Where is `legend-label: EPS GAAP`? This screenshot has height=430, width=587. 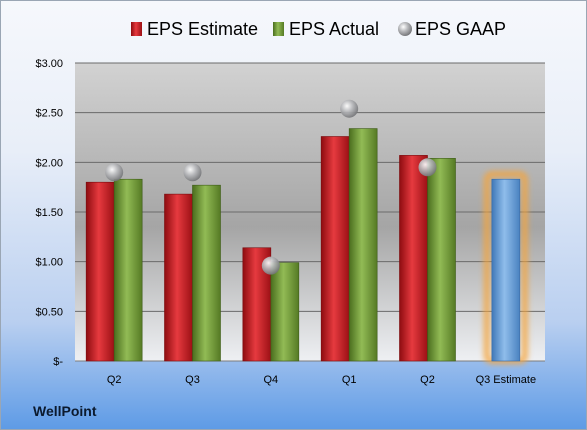 legend-label: EPS GAAP is located at coordinates (460, 29).